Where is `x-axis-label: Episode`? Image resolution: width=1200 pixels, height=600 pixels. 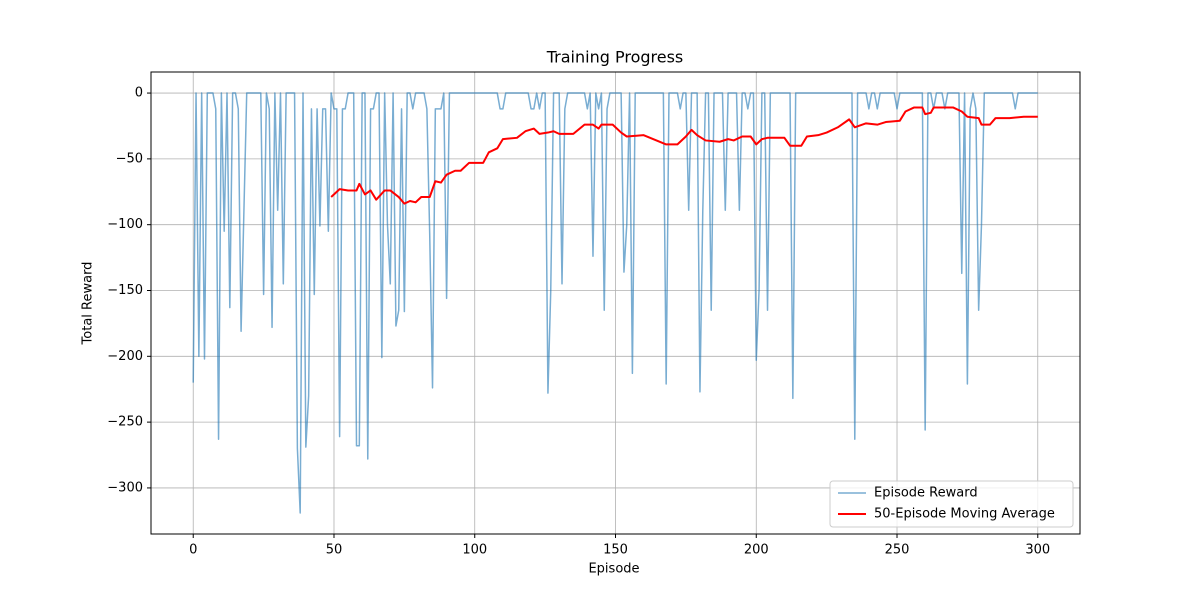
x-axis-label: Episode is located at coordinates (613, 569).